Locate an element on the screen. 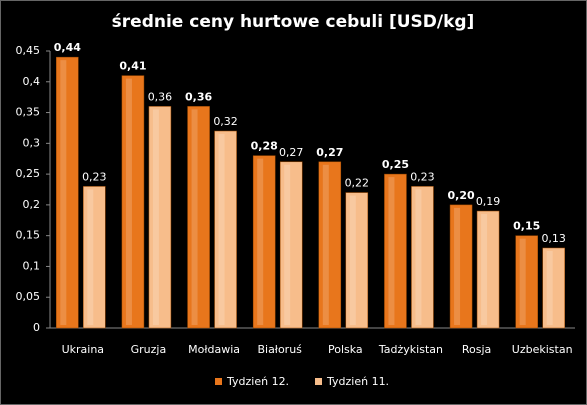  value-label: 0,44 is located at coordinates (67, 47).